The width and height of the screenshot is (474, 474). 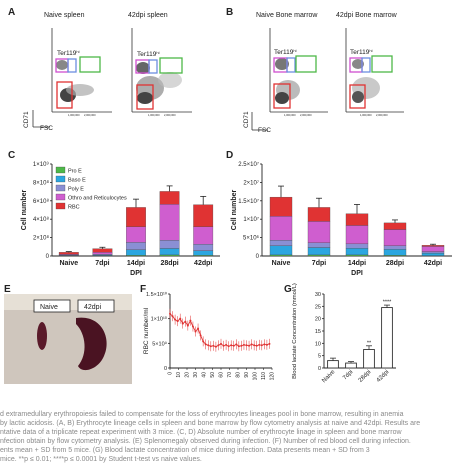 What do you see at coordinates (366, 81) in the screenshot?
I see `panel-b-scatter-42dpi` at bounding box center [366, 81].